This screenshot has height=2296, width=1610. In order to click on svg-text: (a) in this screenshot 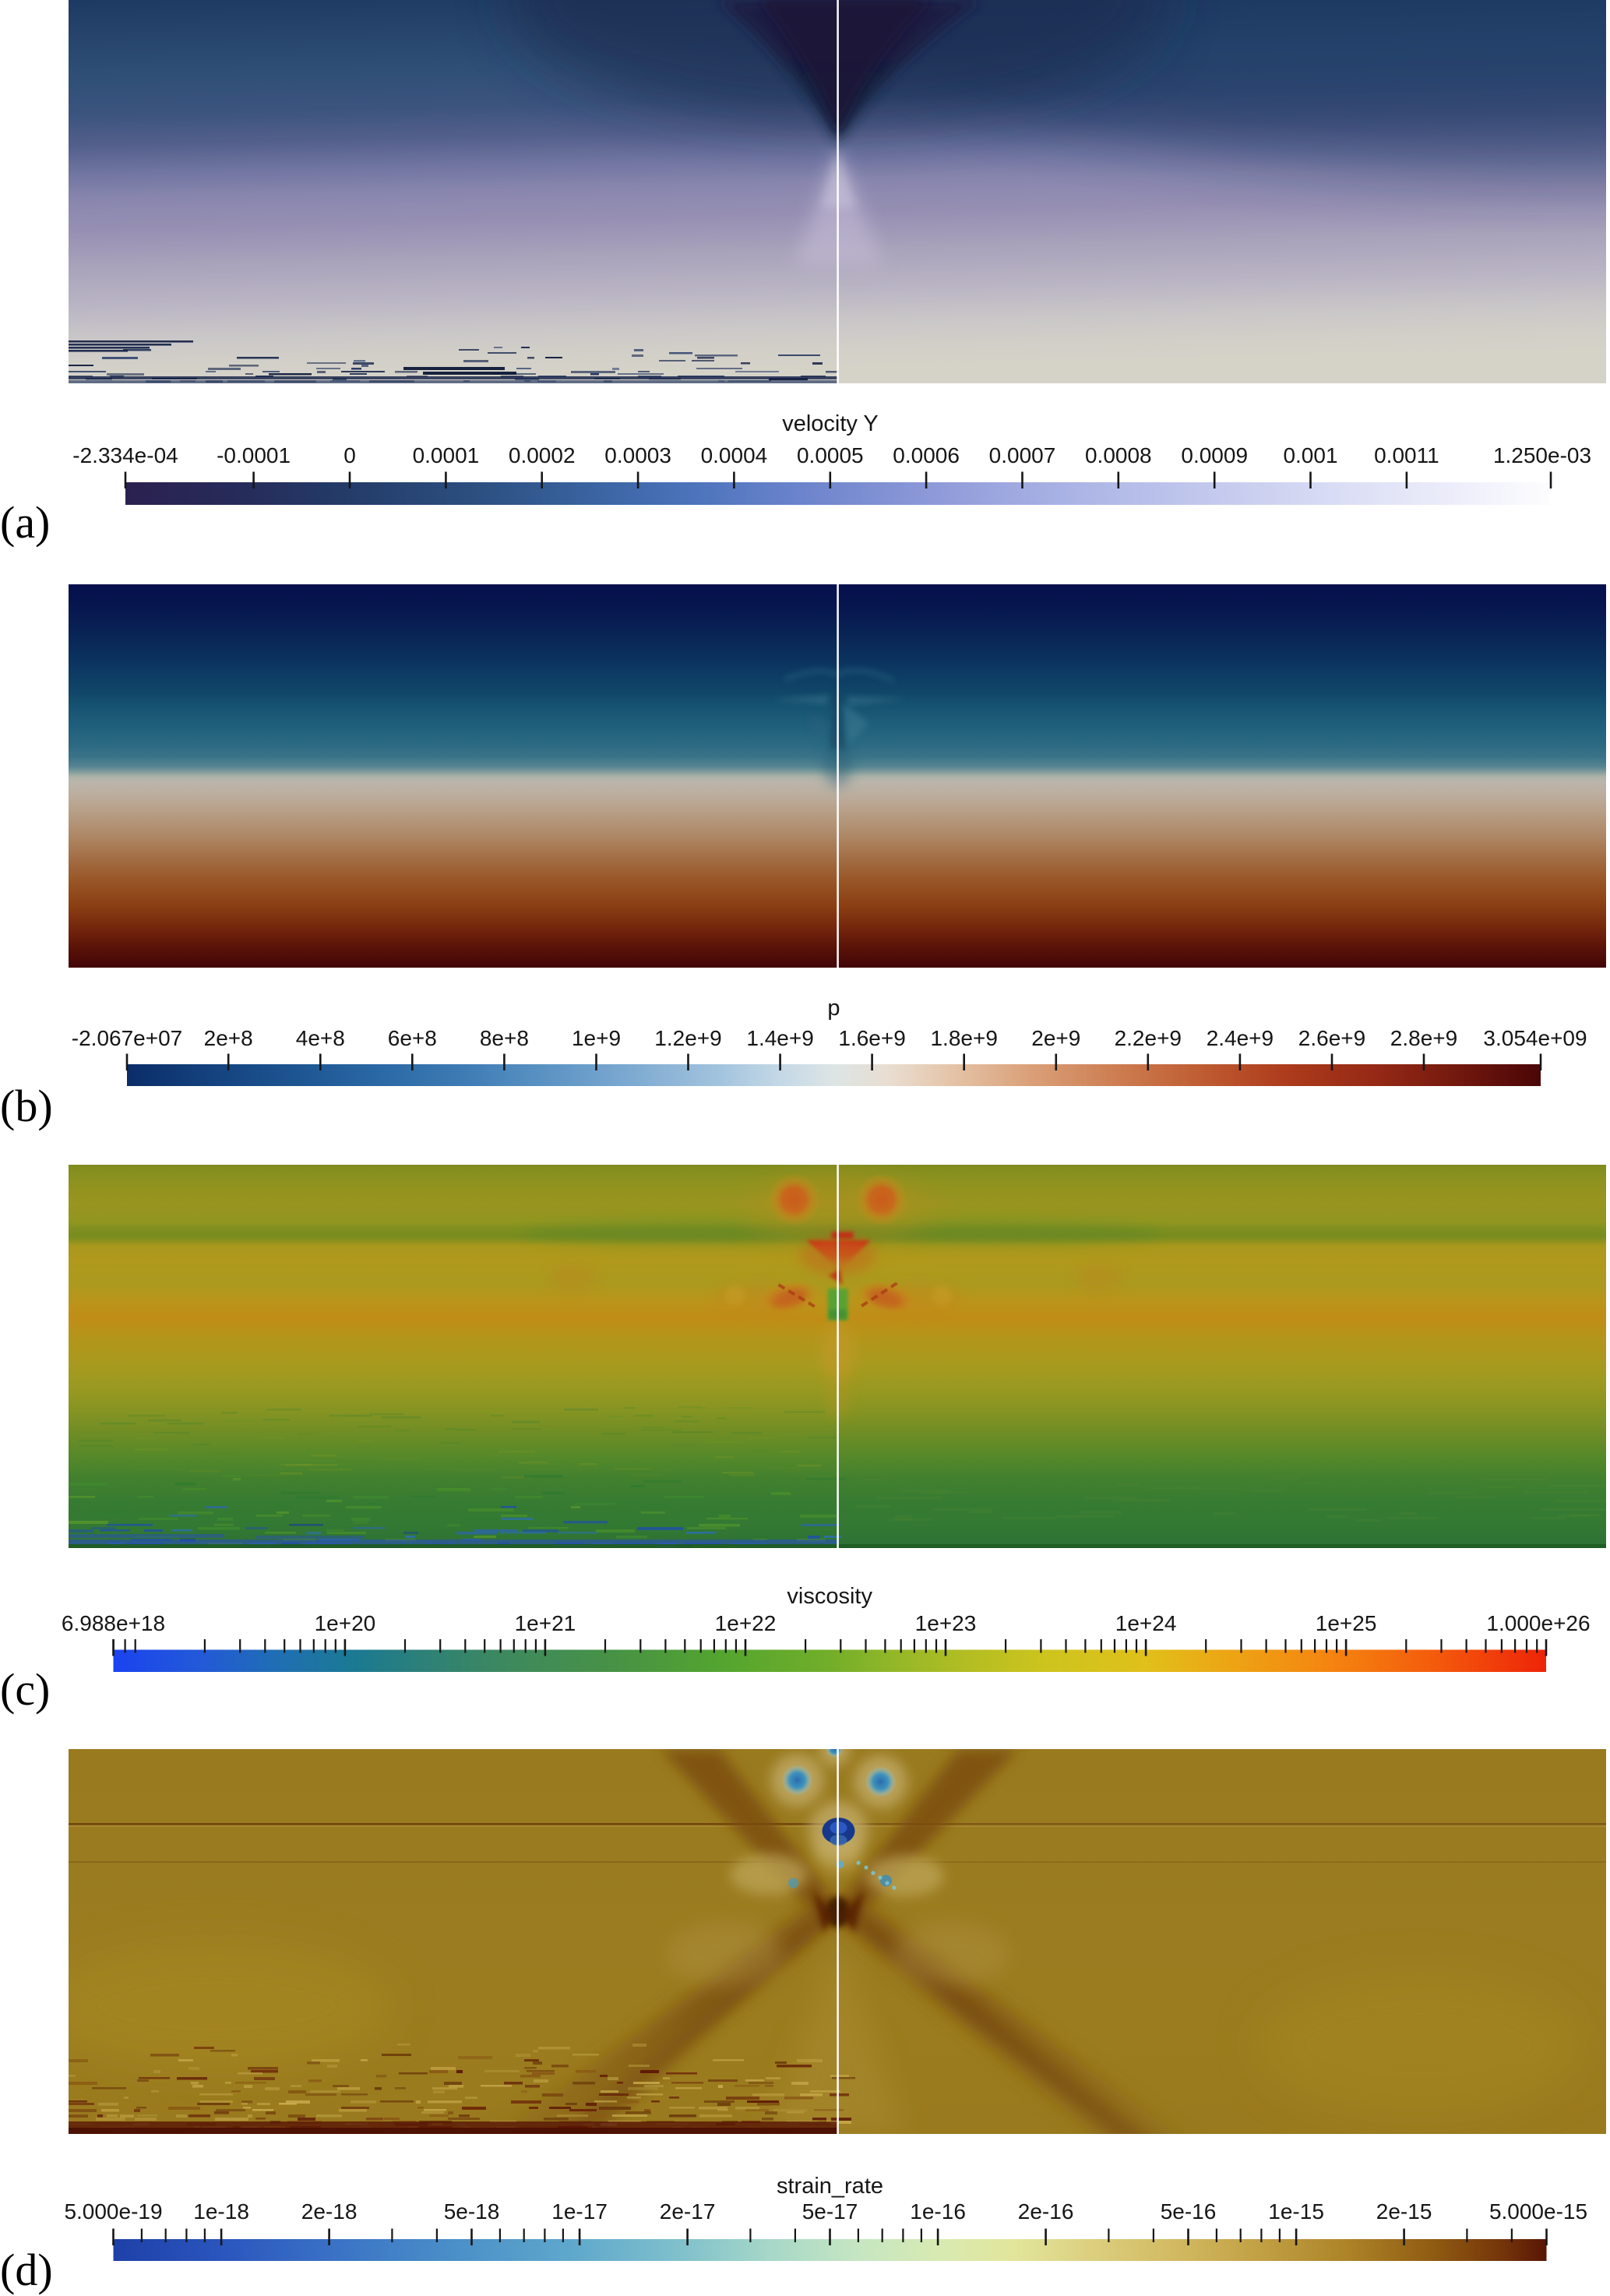, I will do `click(25, 522)`.